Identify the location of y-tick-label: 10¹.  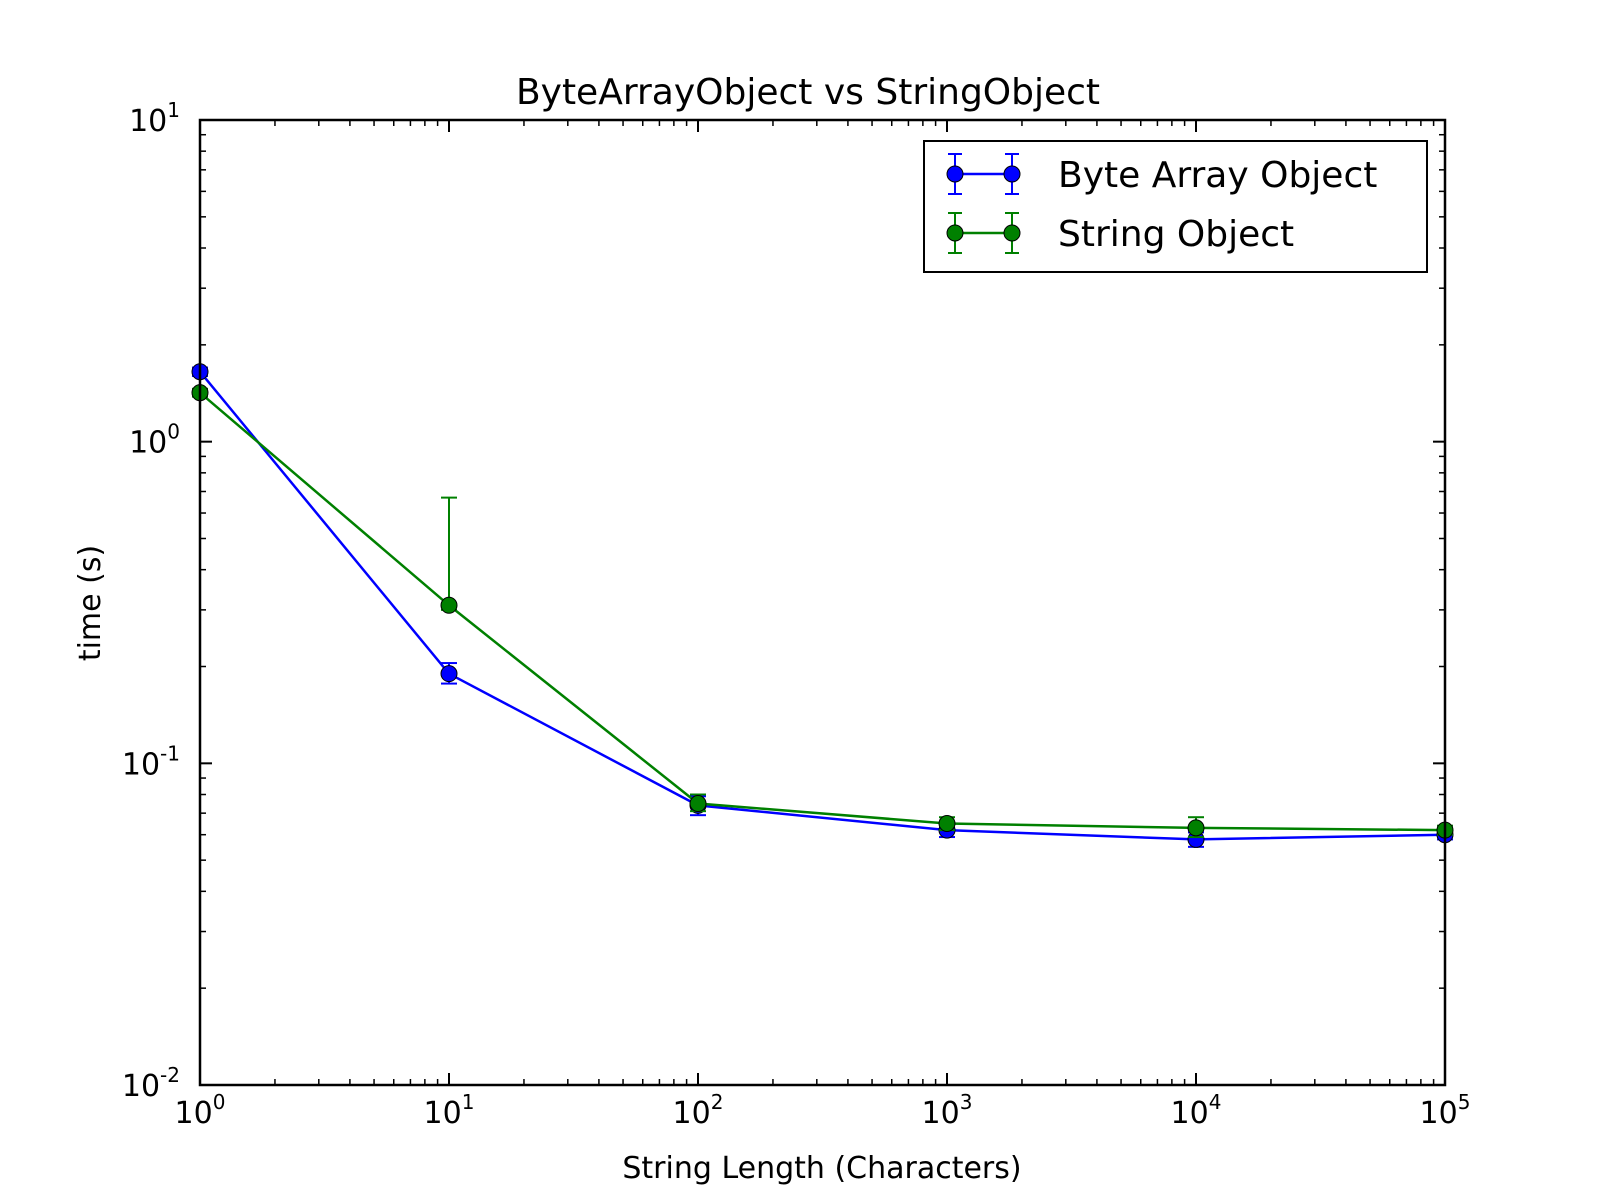
(154, 118).